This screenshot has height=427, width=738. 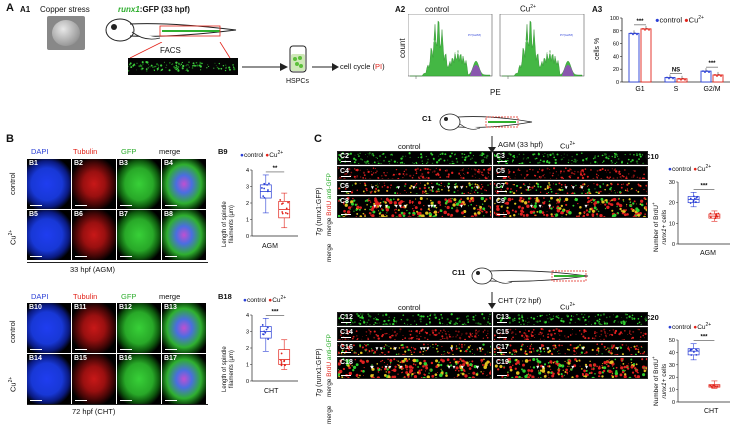 I want to click on zebrafish-drawing-c1, so click(x=486, y=122).